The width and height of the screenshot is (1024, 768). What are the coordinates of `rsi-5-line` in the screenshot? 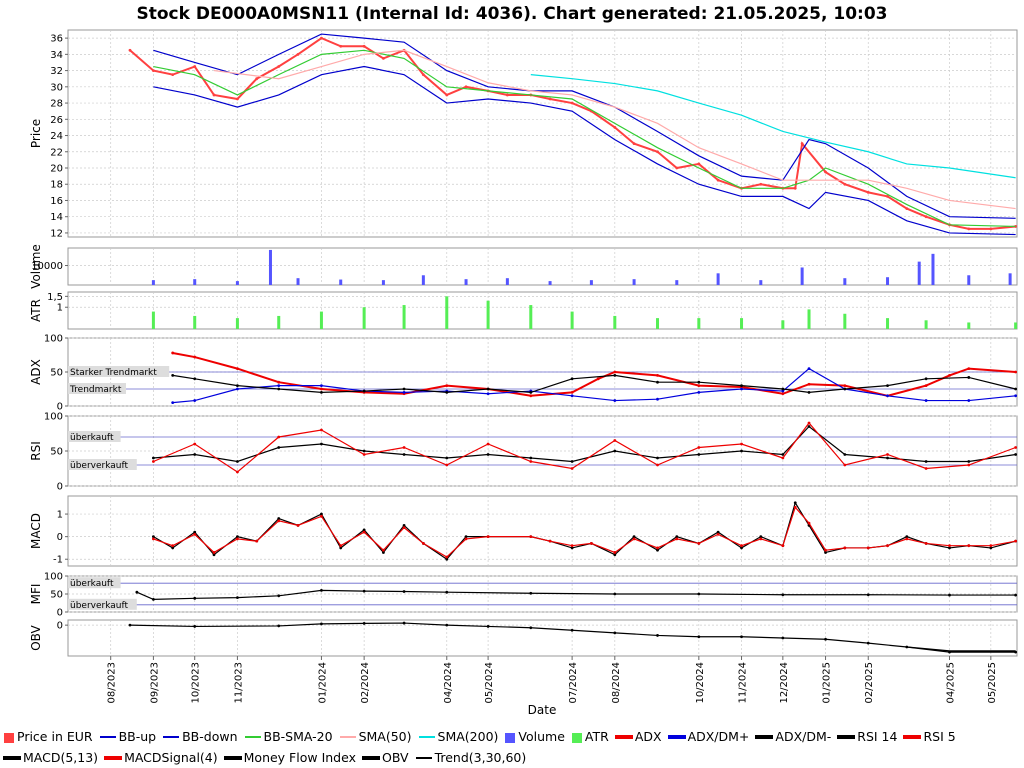 It's located at (584, 447).